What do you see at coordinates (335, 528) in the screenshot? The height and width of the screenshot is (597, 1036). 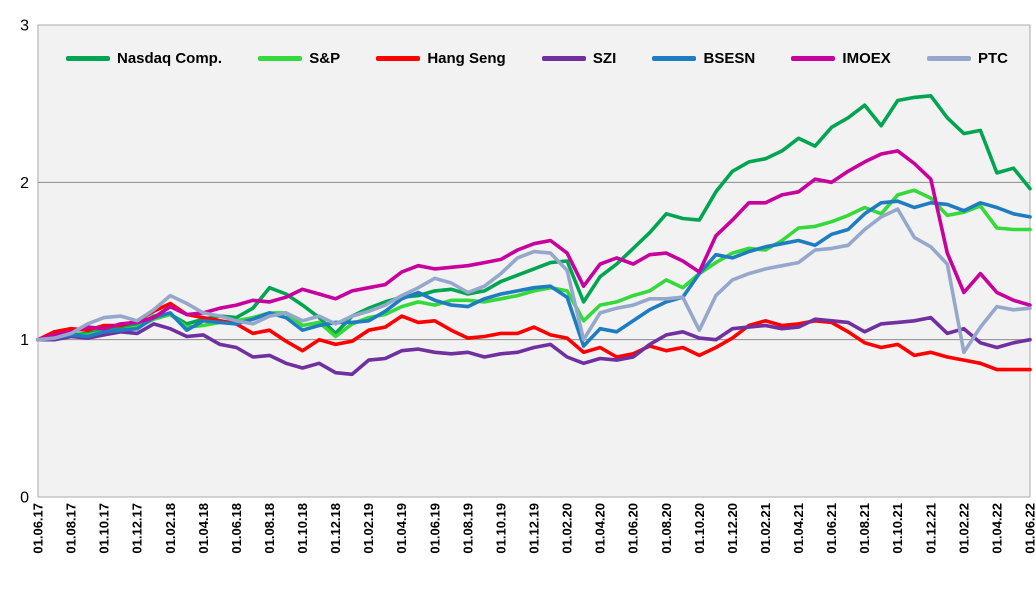 I see `x-axis-label: 01.12.18` at bounding box center [335, 528].